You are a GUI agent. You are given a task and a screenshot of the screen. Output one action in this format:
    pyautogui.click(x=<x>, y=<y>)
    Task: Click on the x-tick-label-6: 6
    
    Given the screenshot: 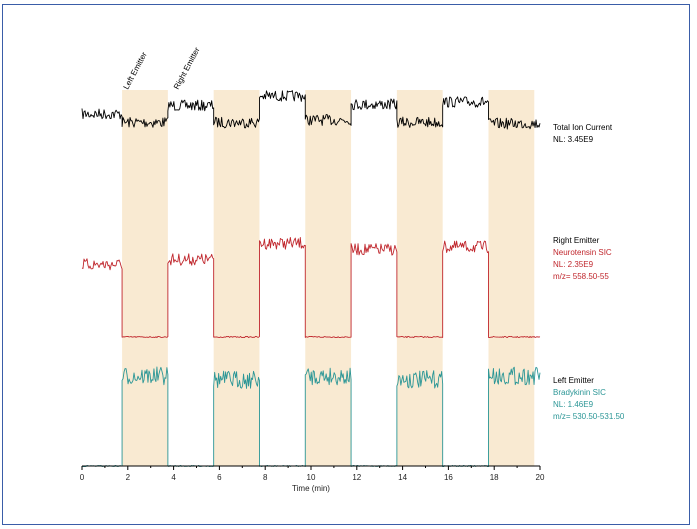 What is the action you would take?
    pyautogui.click(x=219, y=477)
    